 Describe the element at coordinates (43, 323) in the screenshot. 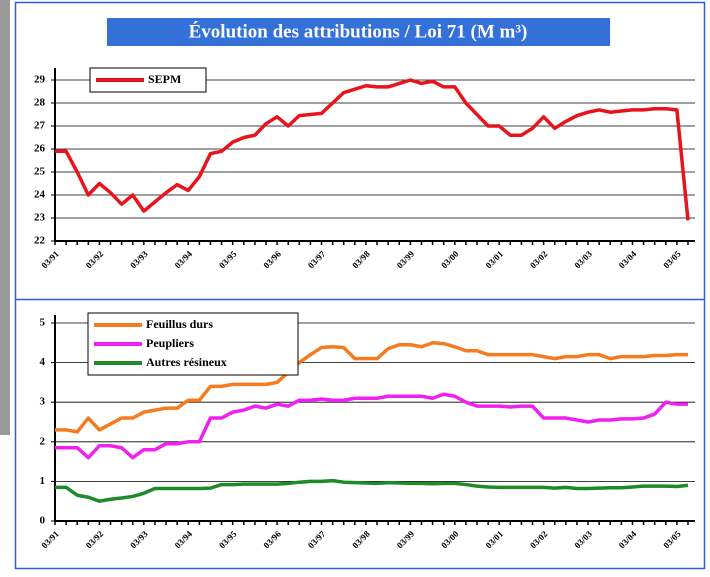

I see `y-tick-label: 5` at that location.